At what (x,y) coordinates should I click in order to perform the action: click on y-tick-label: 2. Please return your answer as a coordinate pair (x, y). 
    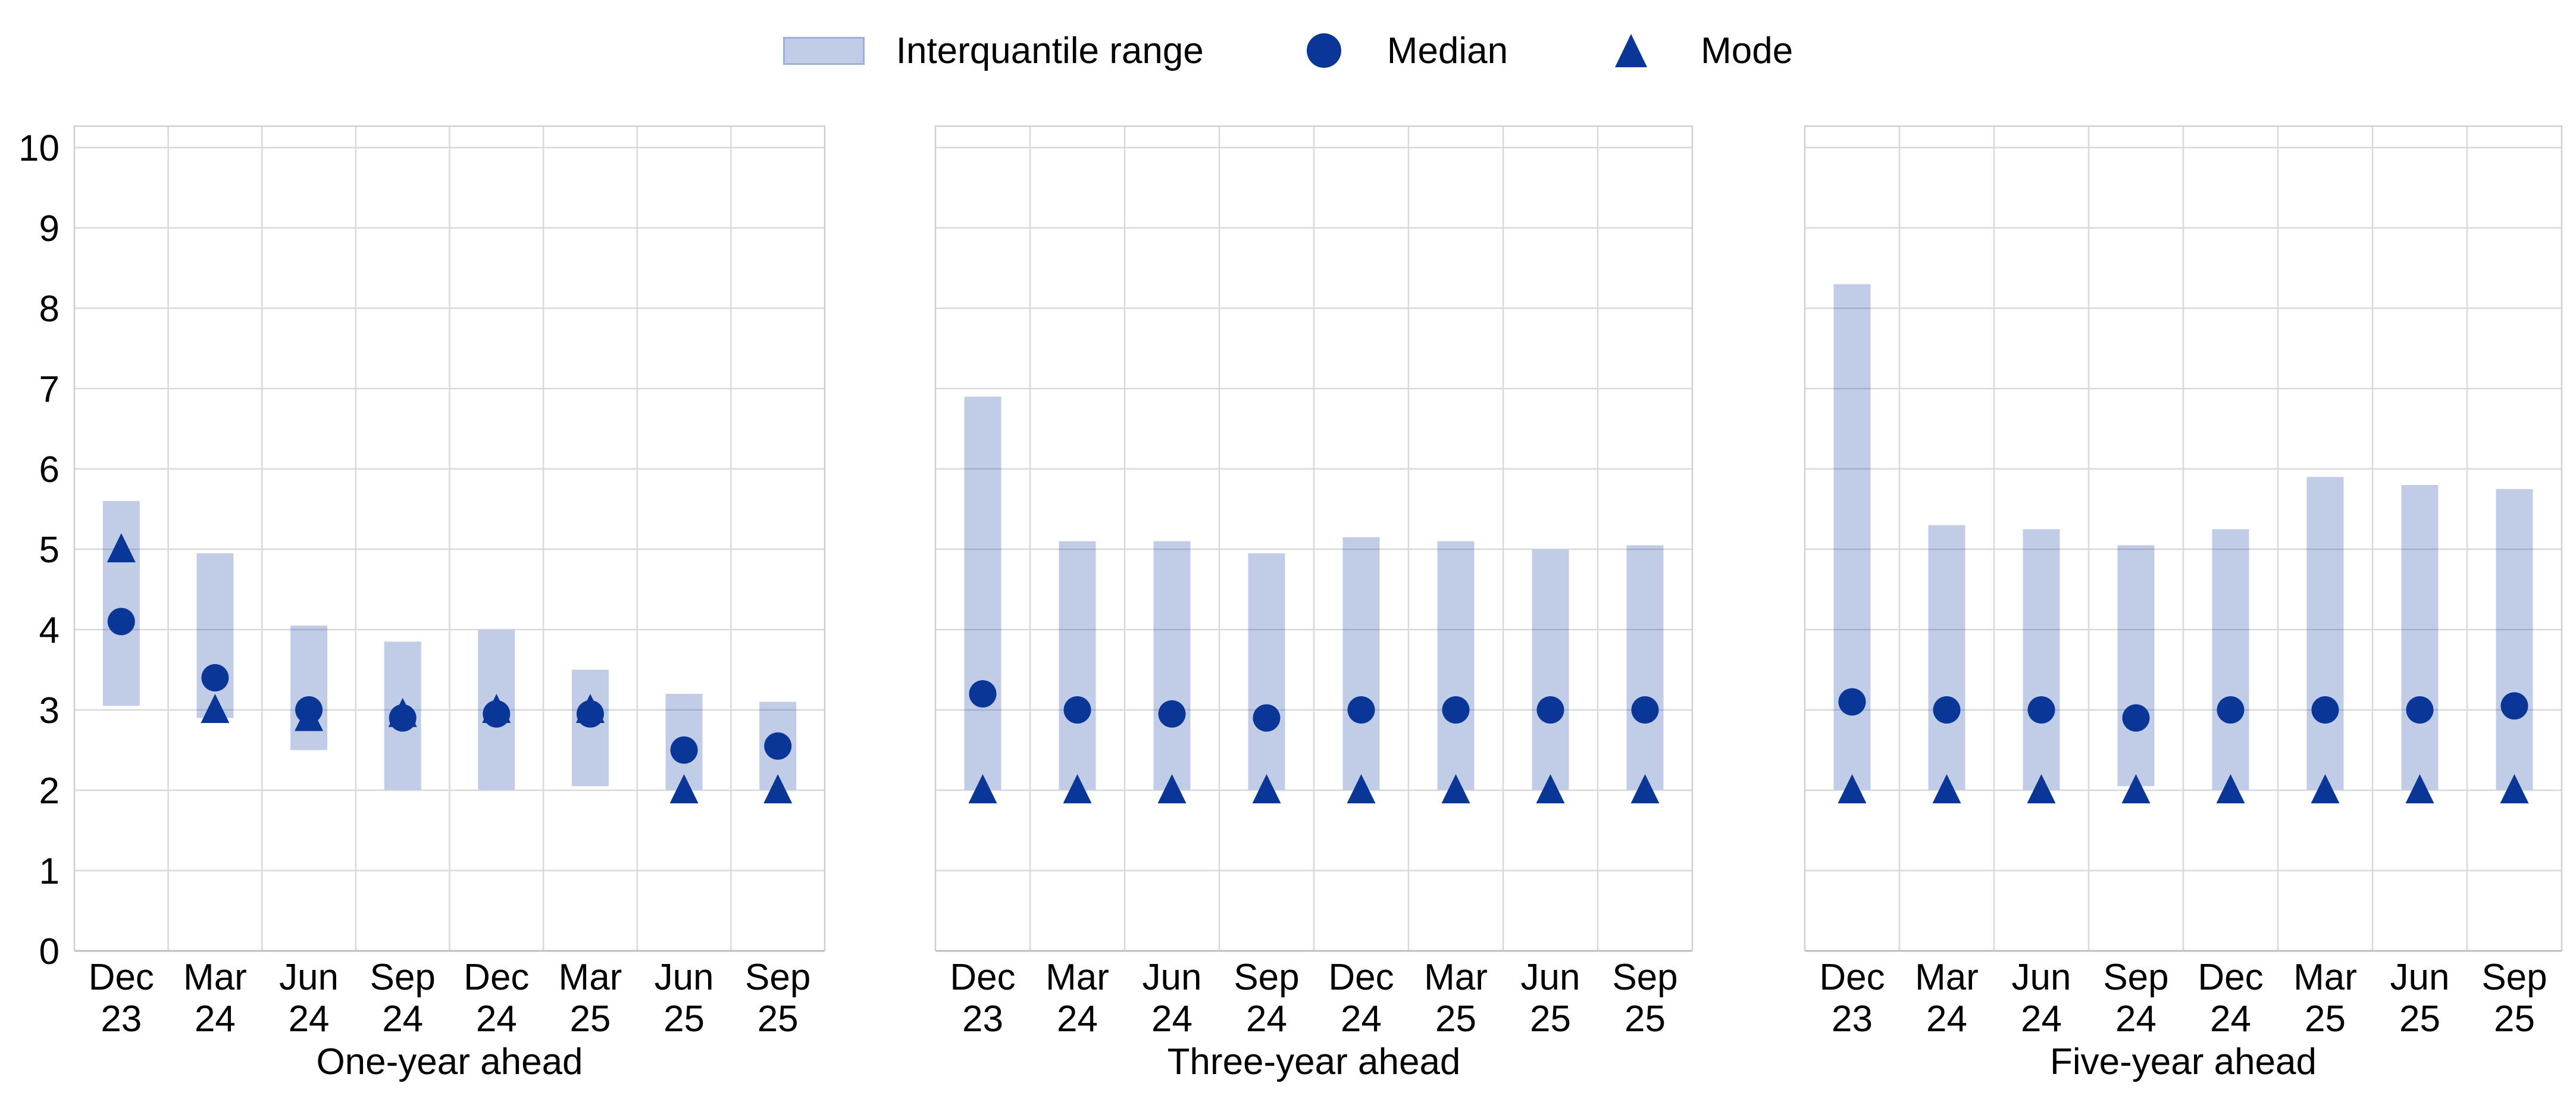
    Looking at the image, I should click on (49, 791).